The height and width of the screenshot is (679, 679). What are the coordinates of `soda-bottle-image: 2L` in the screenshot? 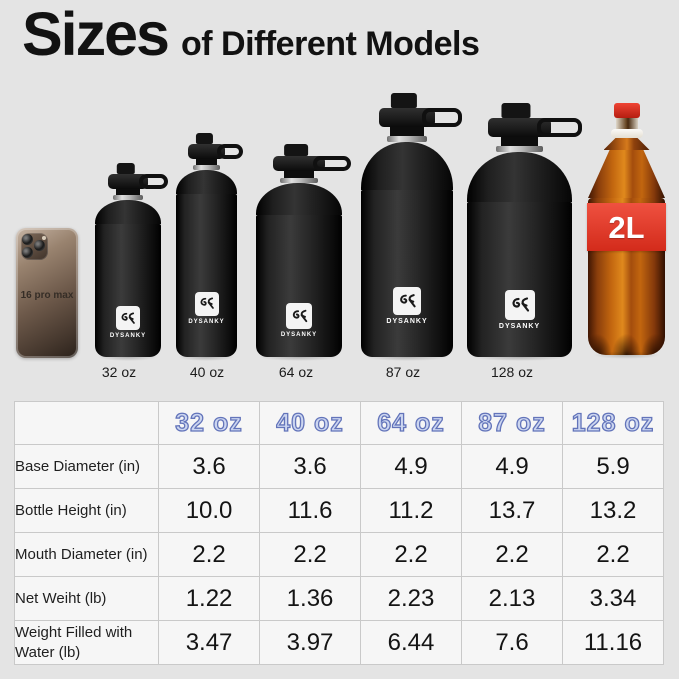 It's located at (626, 231).